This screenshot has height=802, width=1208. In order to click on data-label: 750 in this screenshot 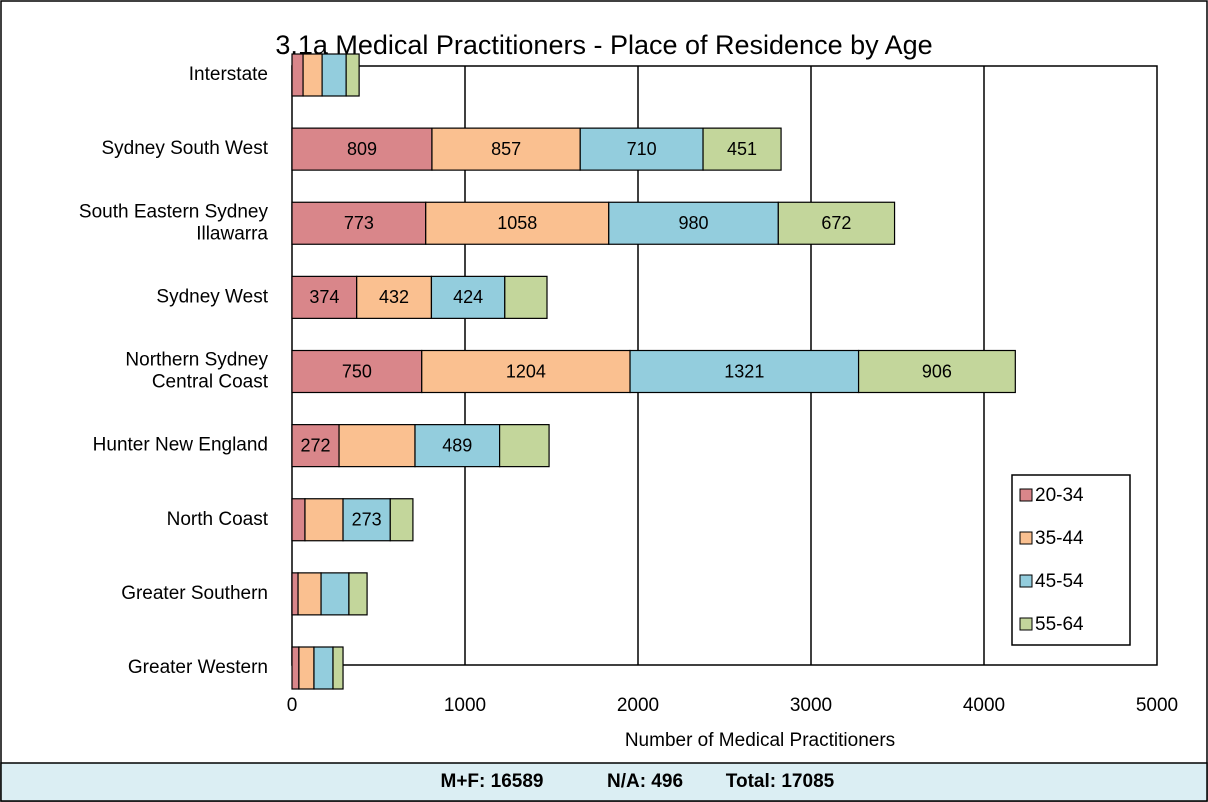, I will do `click(357, 371)`.